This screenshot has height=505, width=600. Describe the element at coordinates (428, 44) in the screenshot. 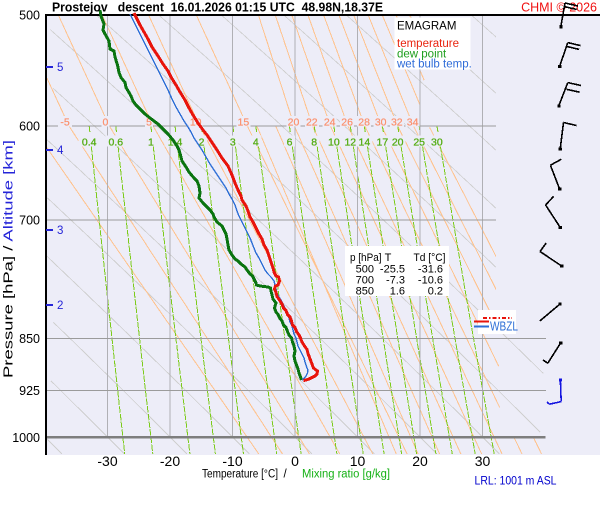

I see `svg-text: temperature` at that location.